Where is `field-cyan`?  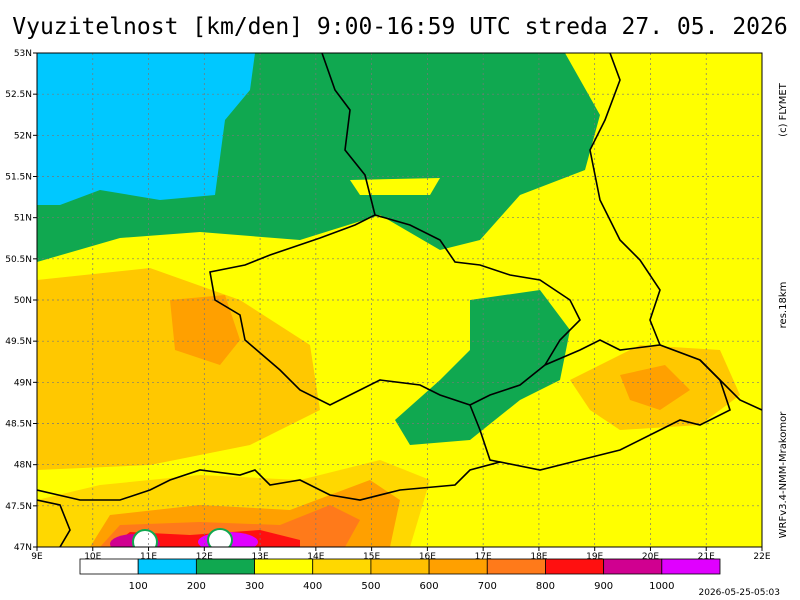 field-cyan is located at coordinates (146, 129).